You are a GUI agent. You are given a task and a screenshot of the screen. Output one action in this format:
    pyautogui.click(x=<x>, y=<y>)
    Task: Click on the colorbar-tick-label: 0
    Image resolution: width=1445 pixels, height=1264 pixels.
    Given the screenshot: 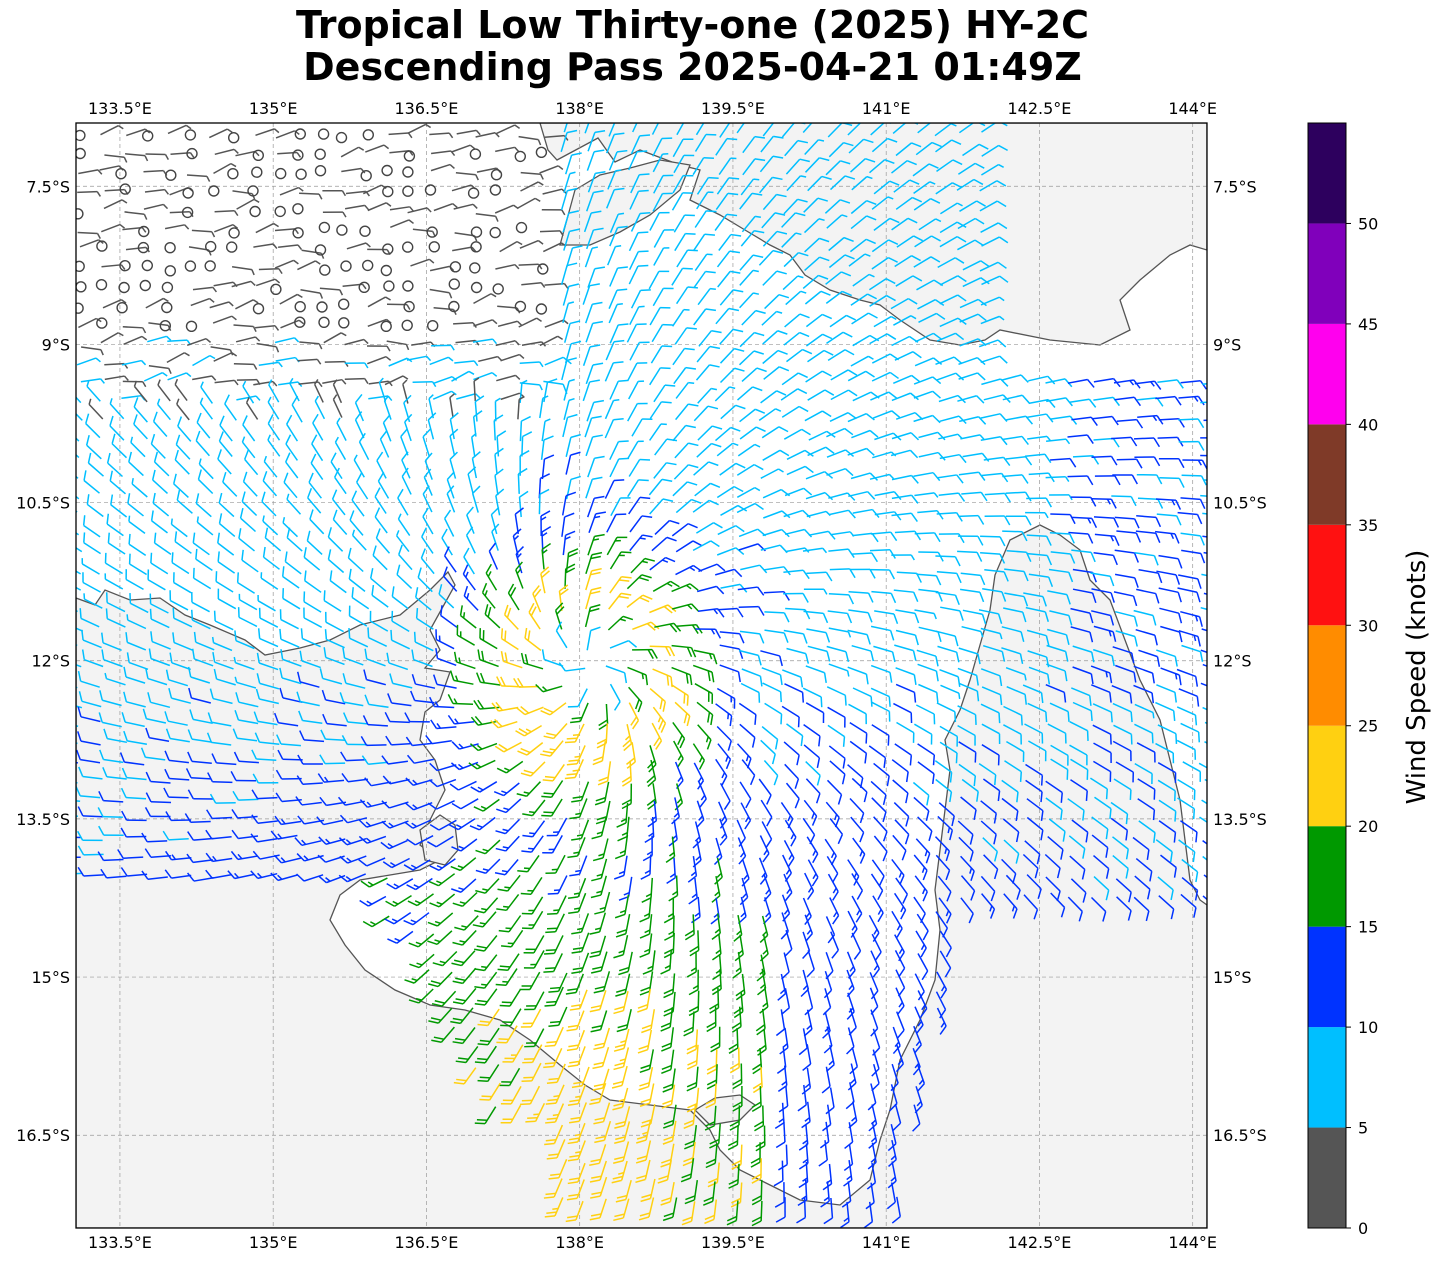 What is the action you would take?
    pyautogui.click(x=1363, y=1228)
    